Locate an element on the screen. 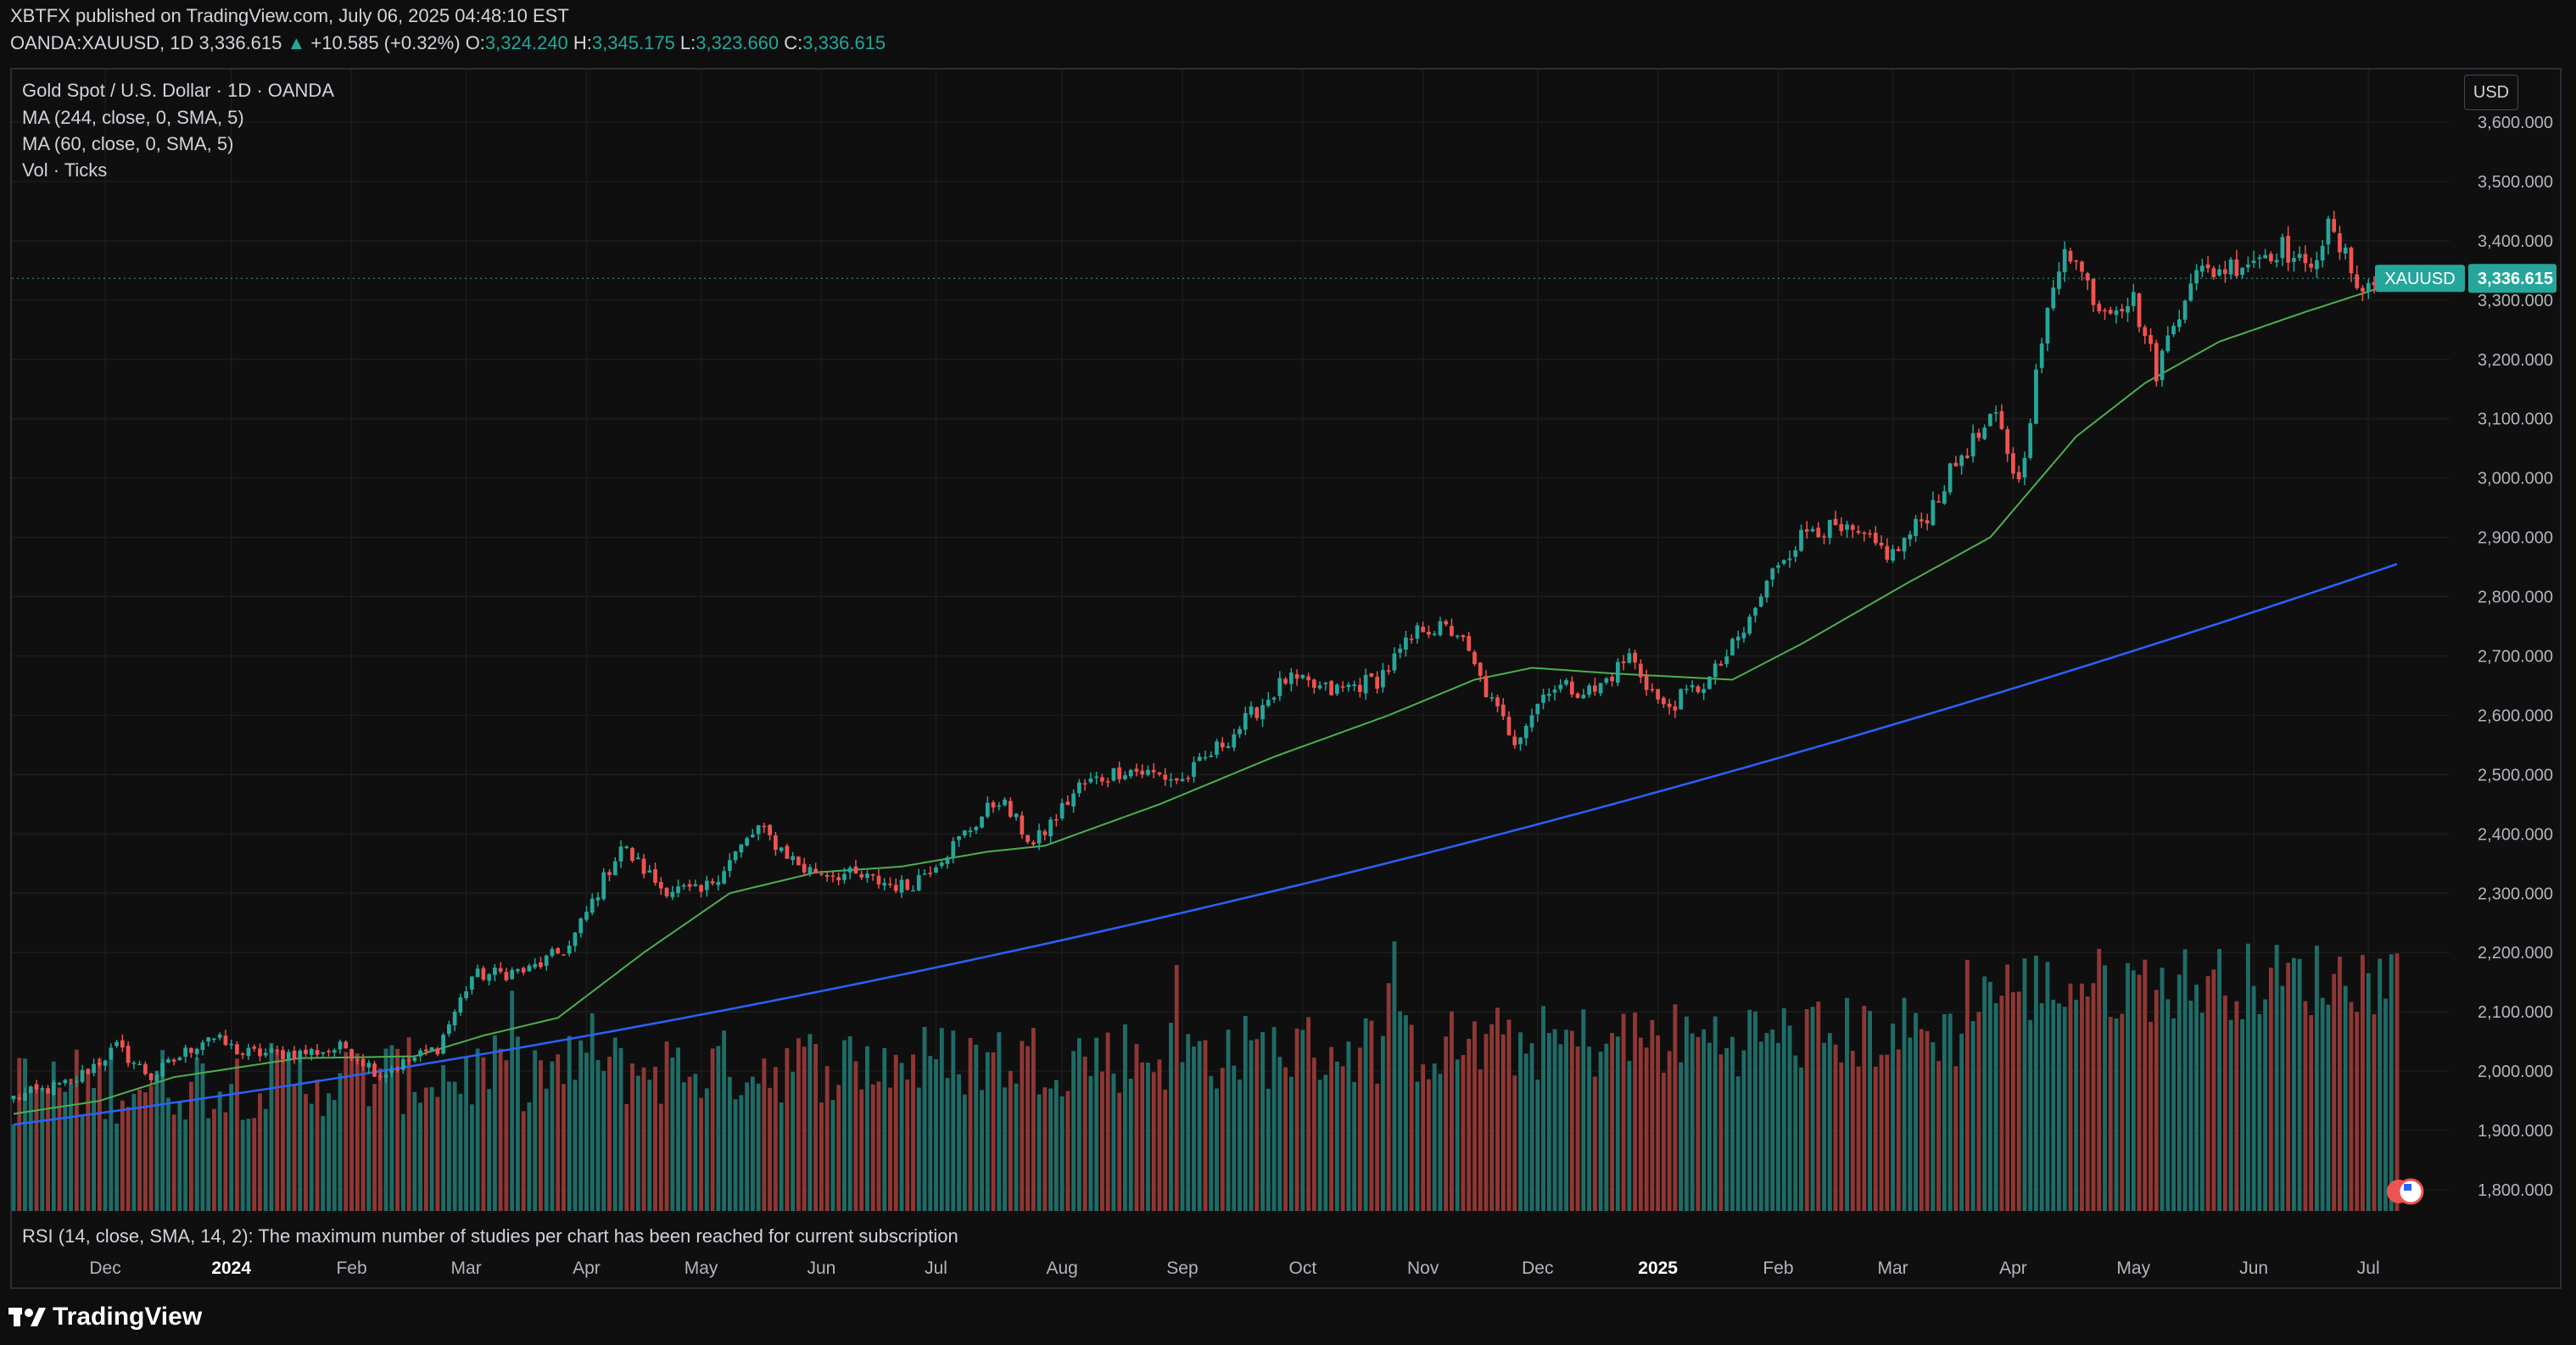  legend-title: Gold Spot / U.S. Dollar · 1D · OANDA is located at coordinates (178, 90).